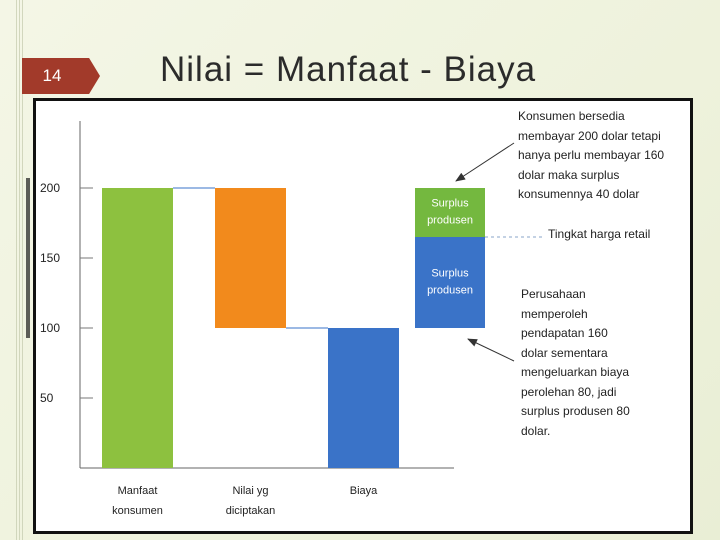 This screenshot has height=540, width=720. What do you see at coordinates (138, 491) in the screenshot?
I see `x-tick-label: Manfaat` at bounding box center [138, 491].